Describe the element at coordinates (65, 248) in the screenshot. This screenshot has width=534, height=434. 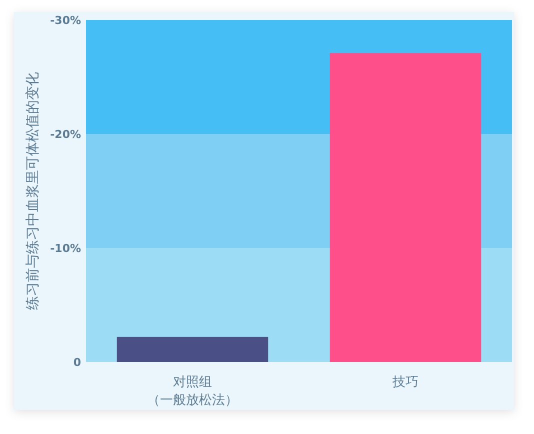
I see `y-tick-label: -10%` at that location.